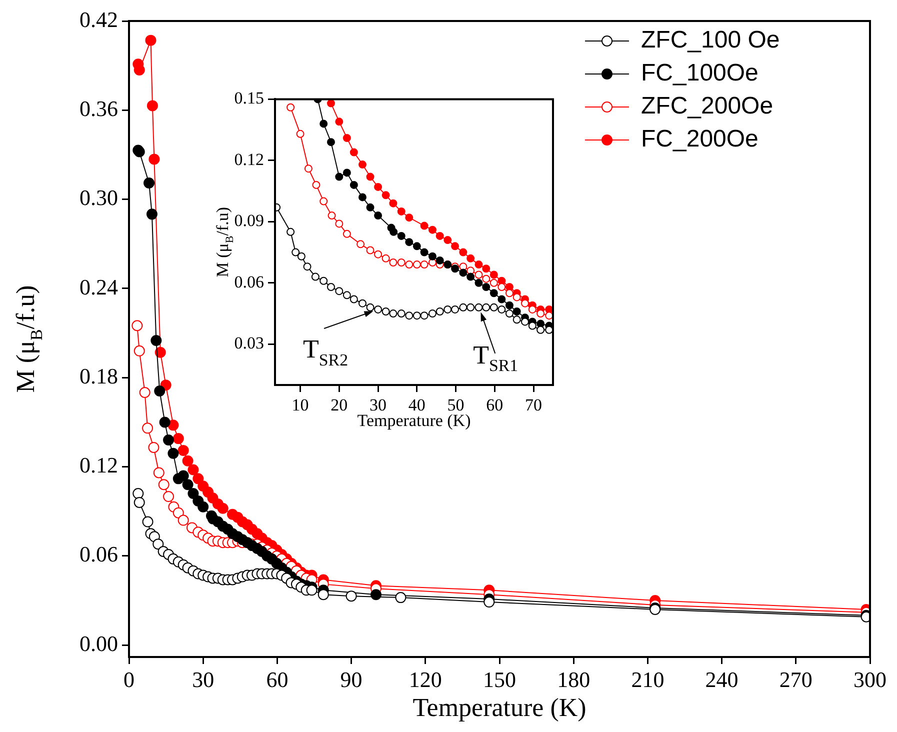 The image size is (897, 732). I want to click on y-tick-label: 0.24, so click(99, 287).